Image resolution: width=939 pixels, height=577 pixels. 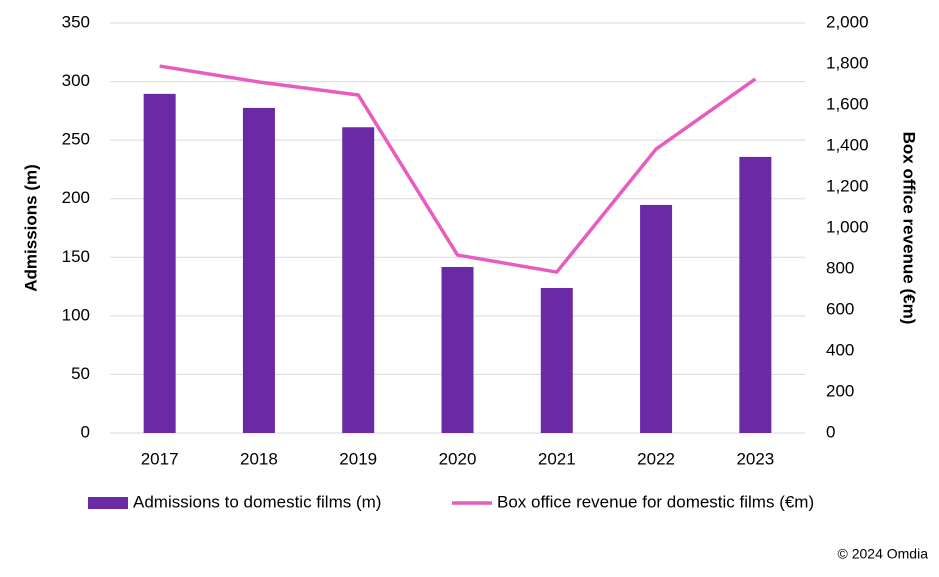 What do you see at coordinates (840, 308) in the screenshot?
I see `y2-tick-label: 600` at bounding box center [840, 308].